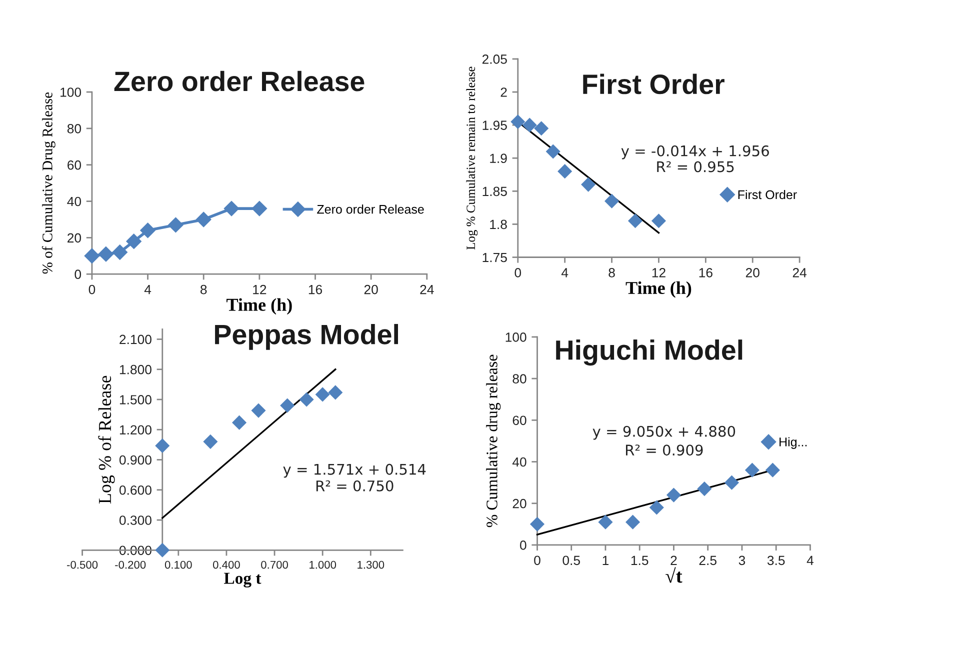 This screenshot has height=648, width=968. What do you see at coordinates (673, 560) in the screenshot?
I see `x-tick-label: 2` at bounding box center [673, 560].